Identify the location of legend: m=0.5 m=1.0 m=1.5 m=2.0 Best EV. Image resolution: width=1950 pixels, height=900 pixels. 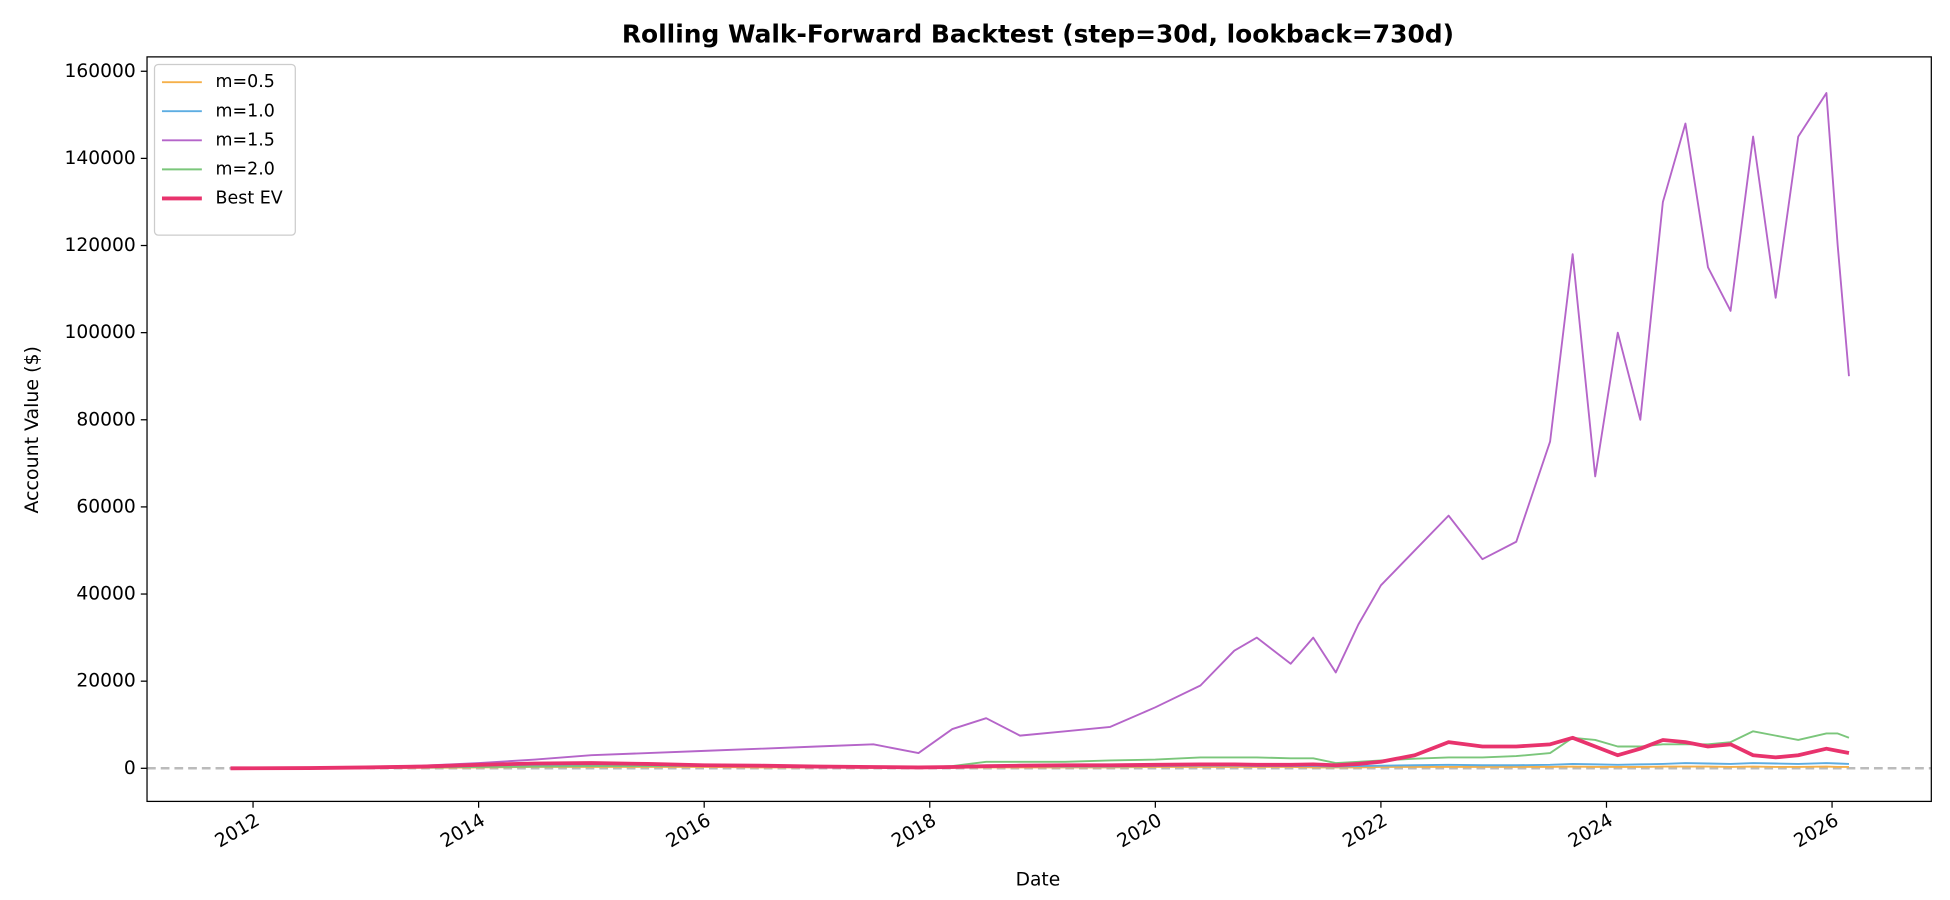
(224, 149).